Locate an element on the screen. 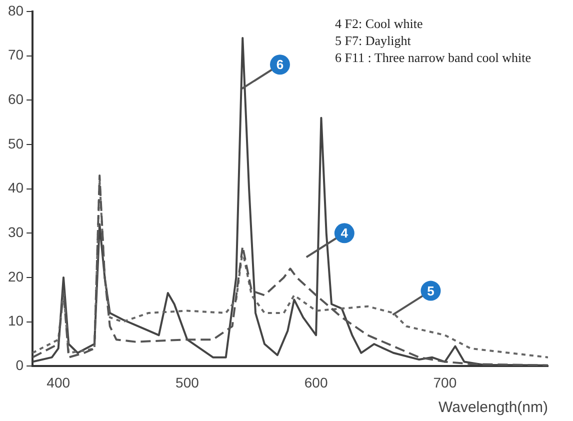 The image size is (573, 421). y-tick-label: 60 is located at coordinates (16, 98).